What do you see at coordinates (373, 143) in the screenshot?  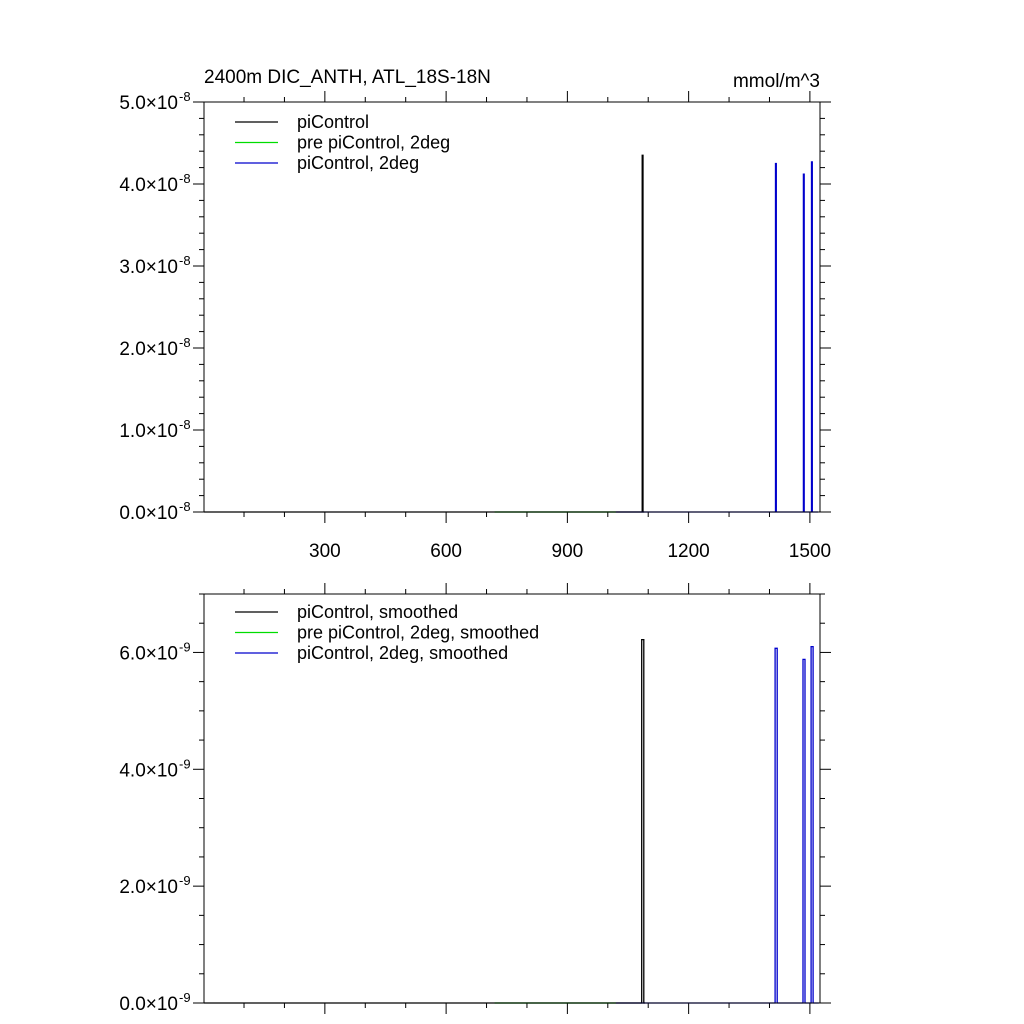 I see `legend-label: pre piControl, 2deg` at bounding box center [373, 143].